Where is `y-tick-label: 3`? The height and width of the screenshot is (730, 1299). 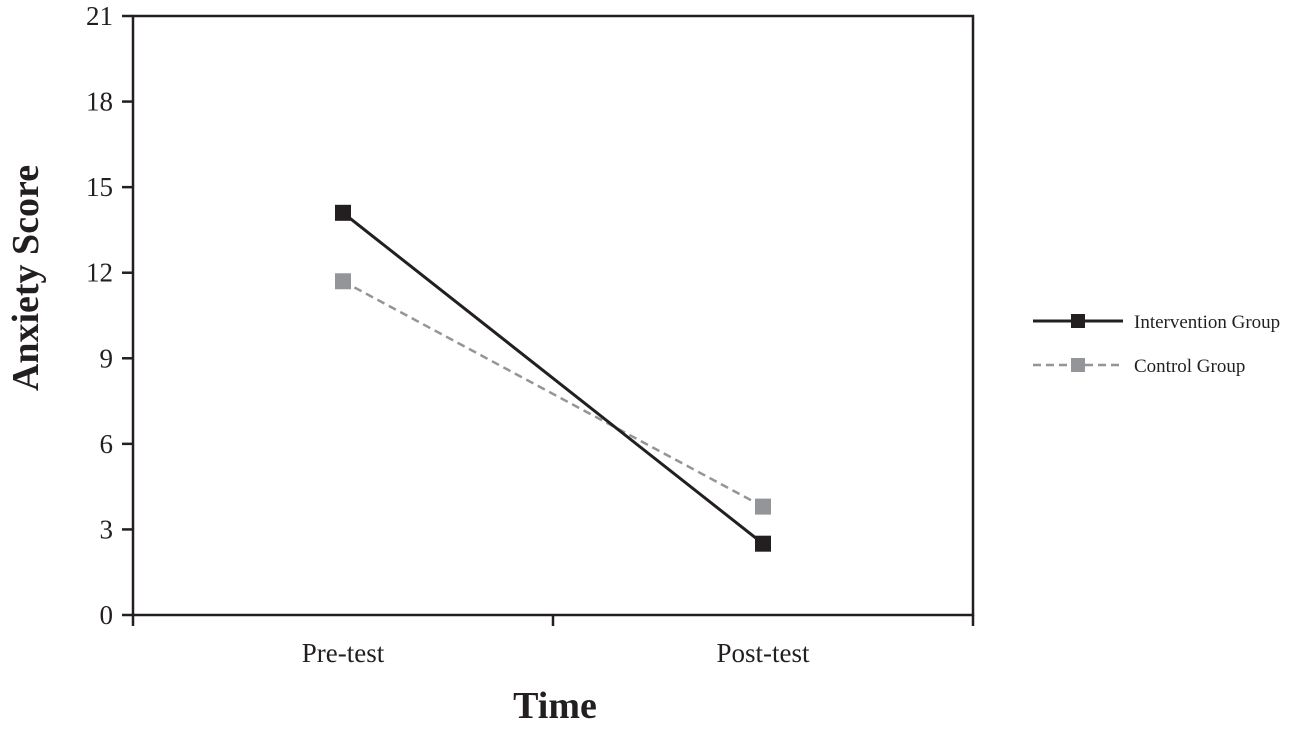 y-tick-label: 3 is located at coordinates (107, 529).